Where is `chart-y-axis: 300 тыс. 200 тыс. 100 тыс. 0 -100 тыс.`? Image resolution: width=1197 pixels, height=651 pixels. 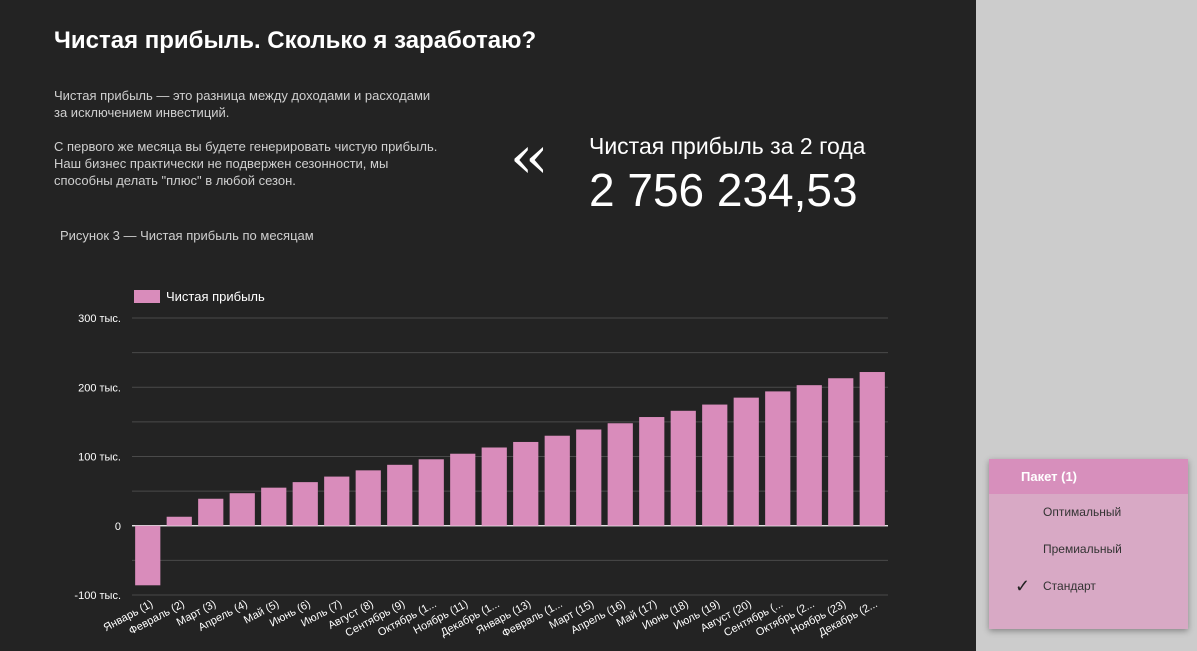 chart-y-axis: 300 тыс. 200 тыс. 100 тыс. 0 -100 тыс. is located at coordinates (97, 457).